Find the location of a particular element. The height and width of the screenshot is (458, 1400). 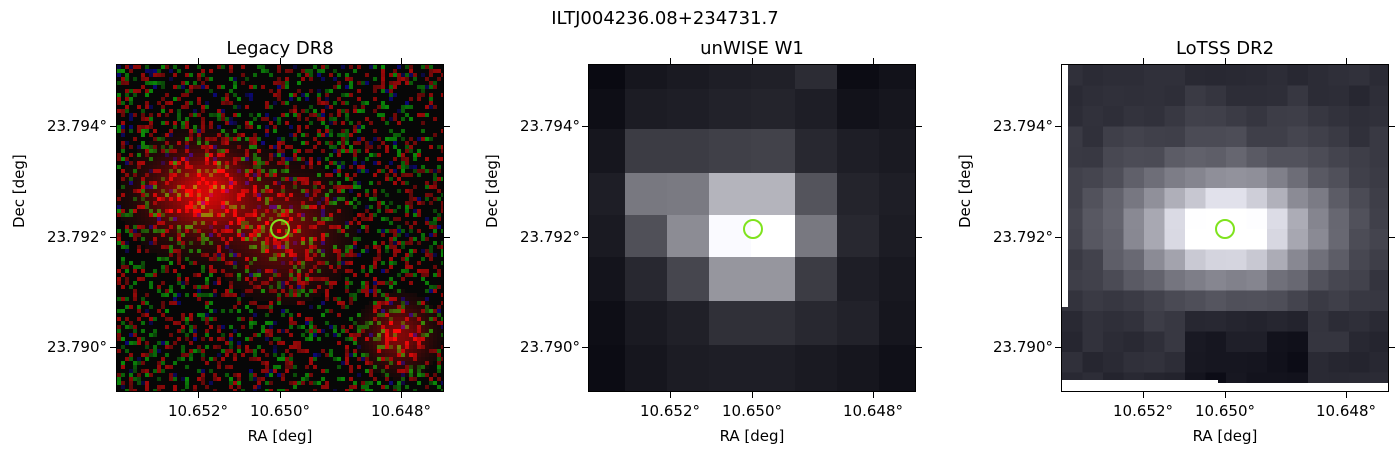

figure-title: ILTJ004236.08+234731.7 is located at coordinates (665, 18).